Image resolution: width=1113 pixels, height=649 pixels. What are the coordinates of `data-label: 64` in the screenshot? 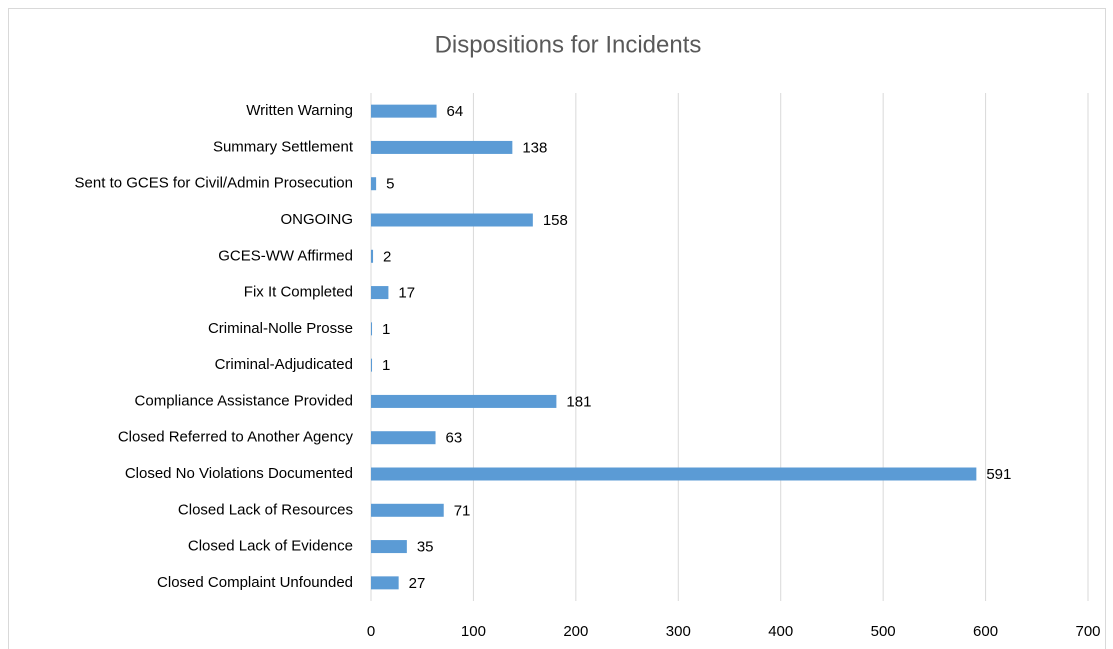 It's located at (455, 111).